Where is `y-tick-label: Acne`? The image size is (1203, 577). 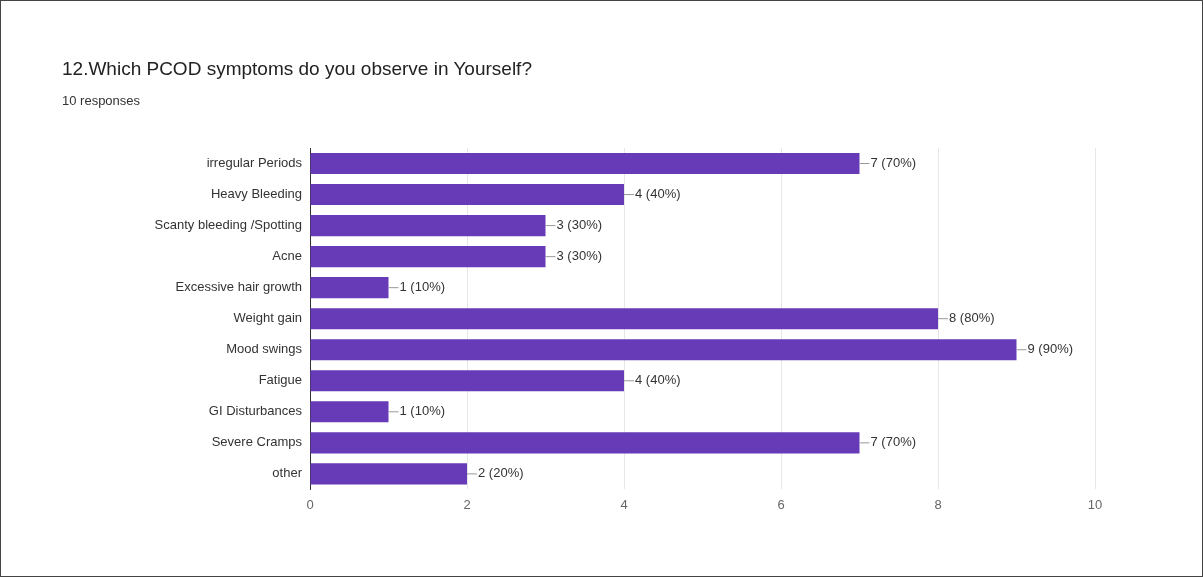 y-tick-label: Acne is located at coordinates (287, 256).